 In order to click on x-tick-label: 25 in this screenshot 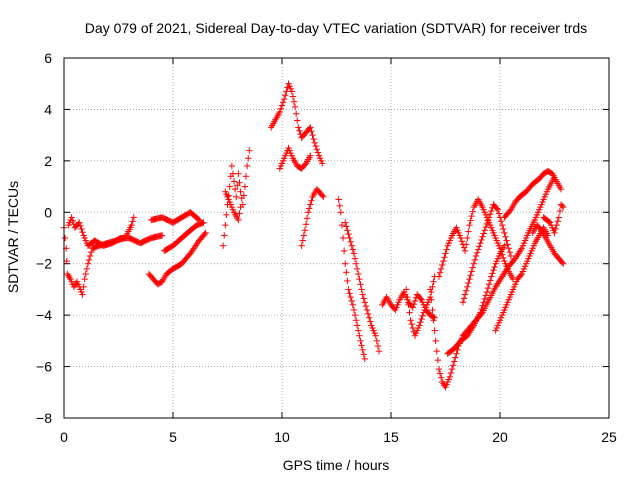, I will do `click(609, 437)`.